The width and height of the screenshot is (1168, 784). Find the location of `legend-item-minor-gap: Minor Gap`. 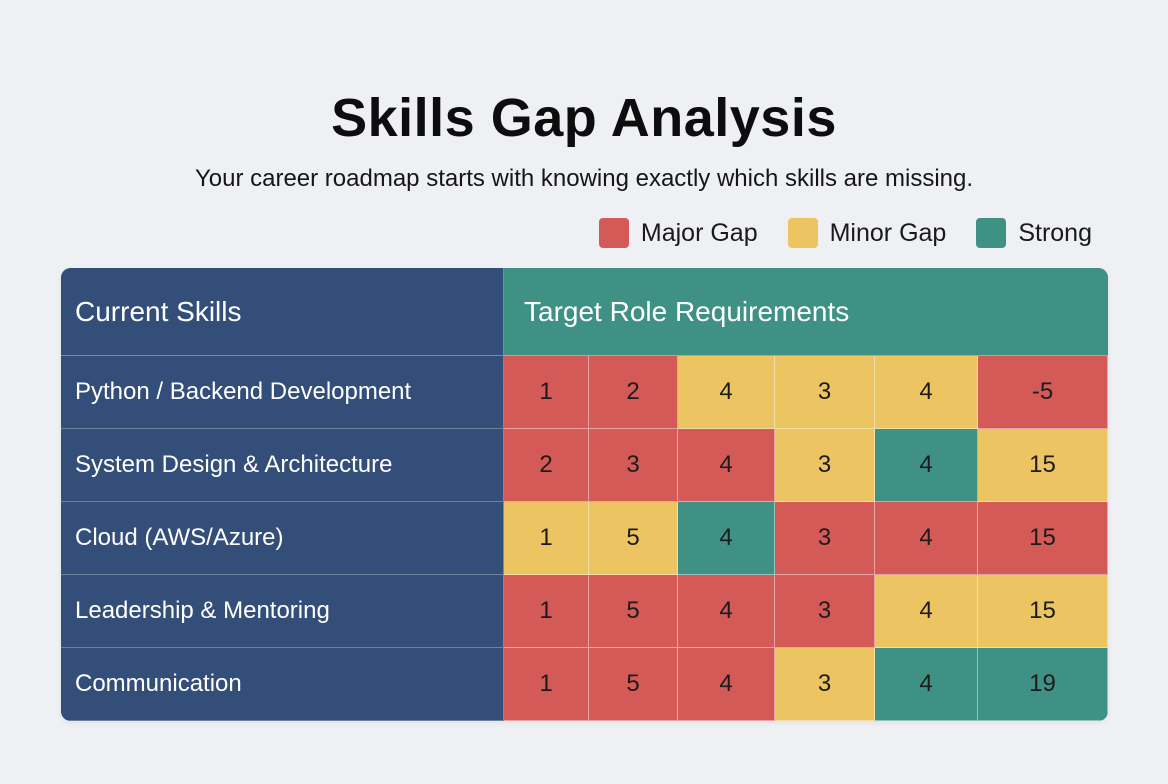

legend-item-minor-gap: Minor Gap is located at coordinates (867, 233).